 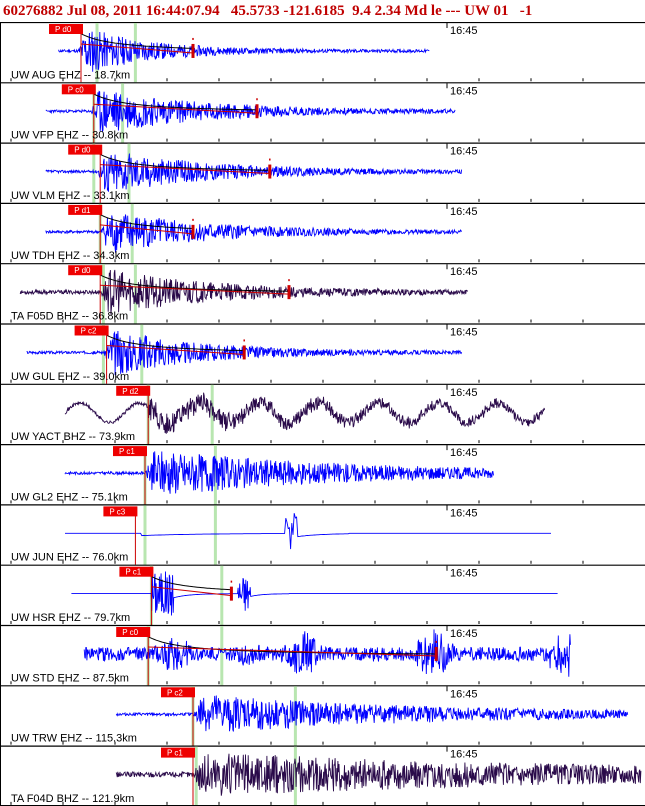 What do you see at coordinates (70, 256) in the screenshot?
I see `channel-label: UW TDH EHZ -- 34.3km` at bounding box center [70, 256].